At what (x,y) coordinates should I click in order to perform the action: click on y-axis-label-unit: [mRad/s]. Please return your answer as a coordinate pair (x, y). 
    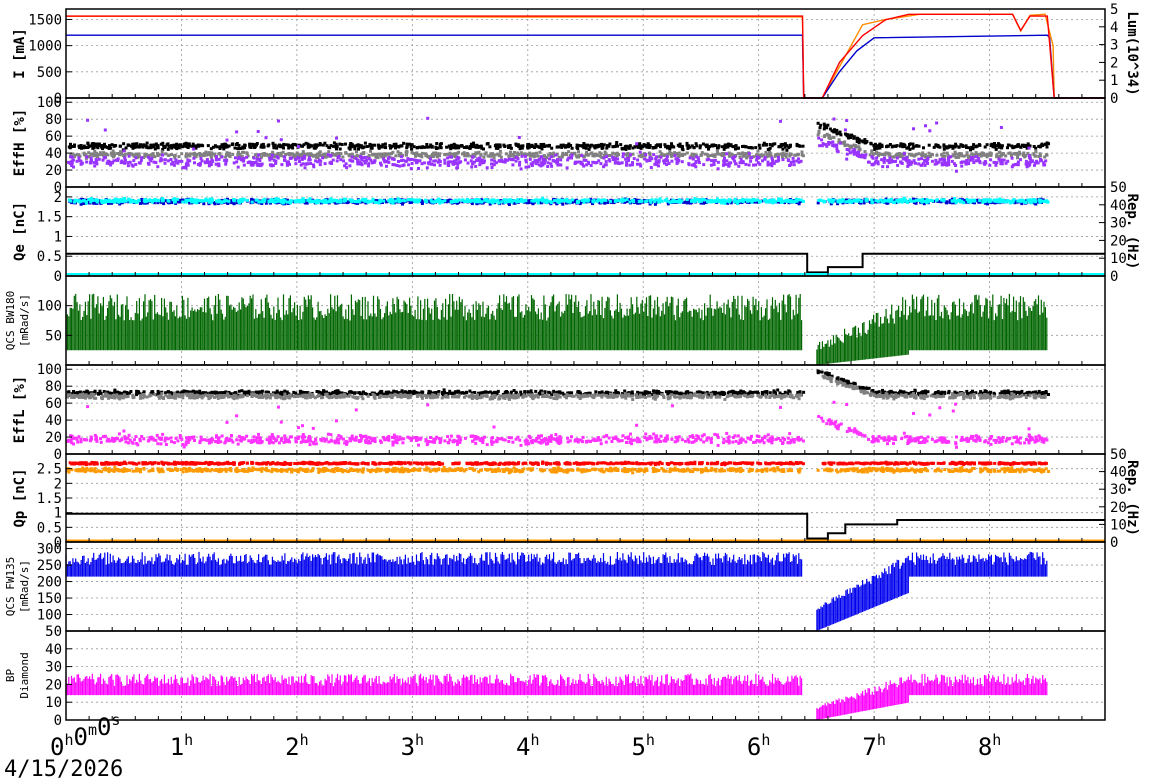
    Looking at the image, I should click on (24, 320).